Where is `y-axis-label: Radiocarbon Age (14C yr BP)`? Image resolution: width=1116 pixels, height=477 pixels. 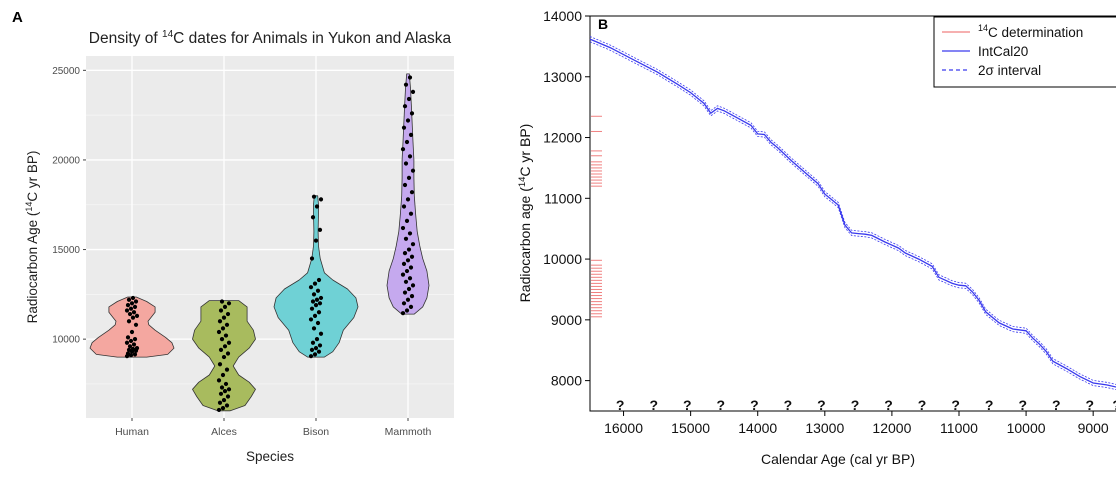 y-axis-label: Radiocarbon Age (14C yr BP) is located at coordinates (32, 237).